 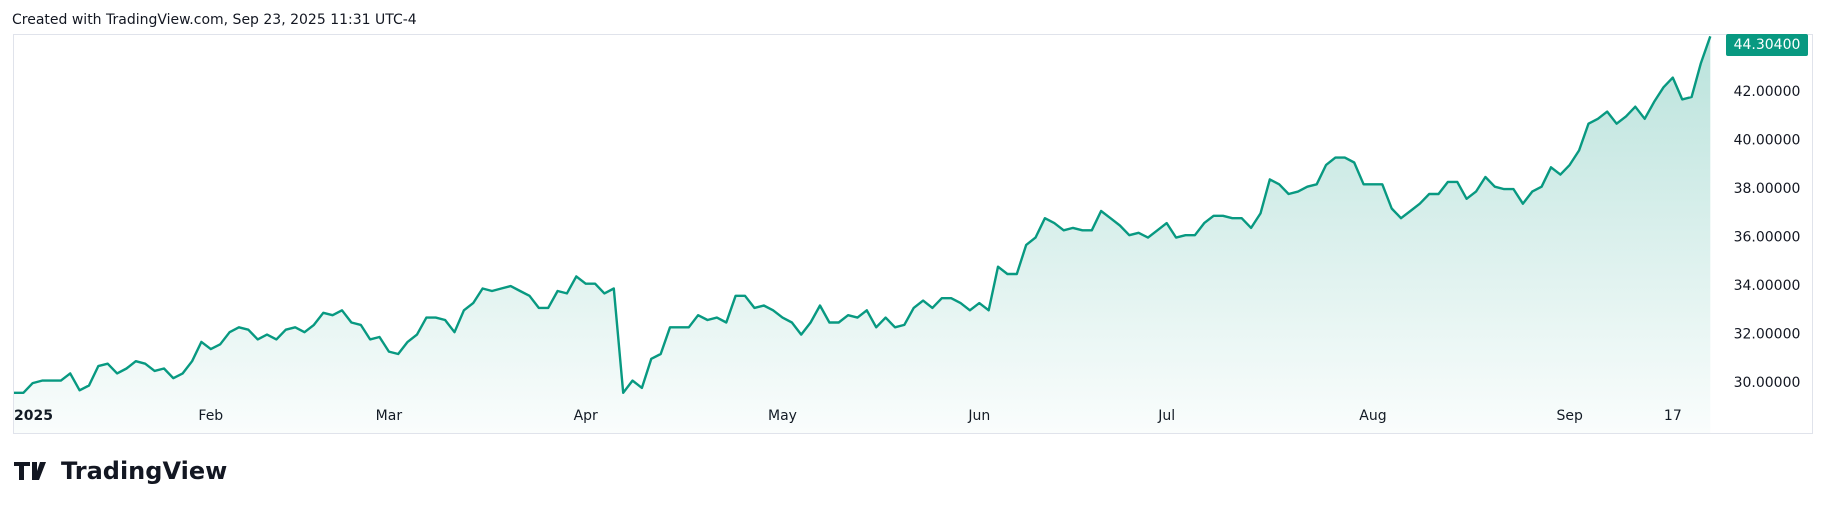 I want to click on y-tick-label: 36.00000, so click(x=1767, y=238).